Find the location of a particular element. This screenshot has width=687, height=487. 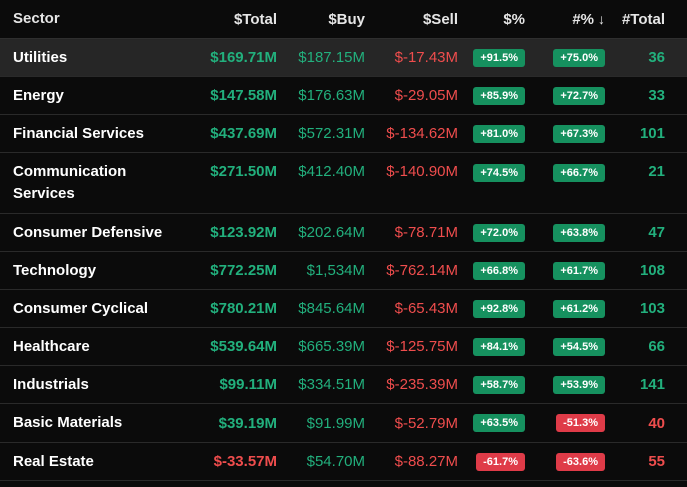

count-pct-badge: +75.0% is located at coordinates (579, 57).